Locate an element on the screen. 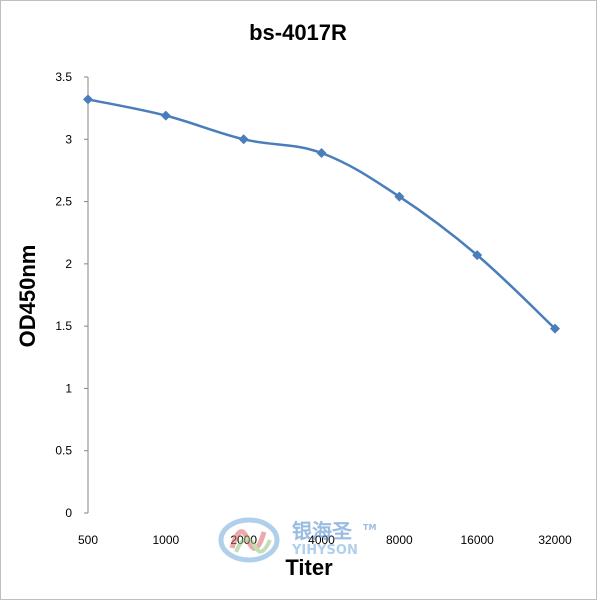 The width and height of the screenshot is (597, 600). x-tick-label: 32000 is located at coordinates (555, 540).